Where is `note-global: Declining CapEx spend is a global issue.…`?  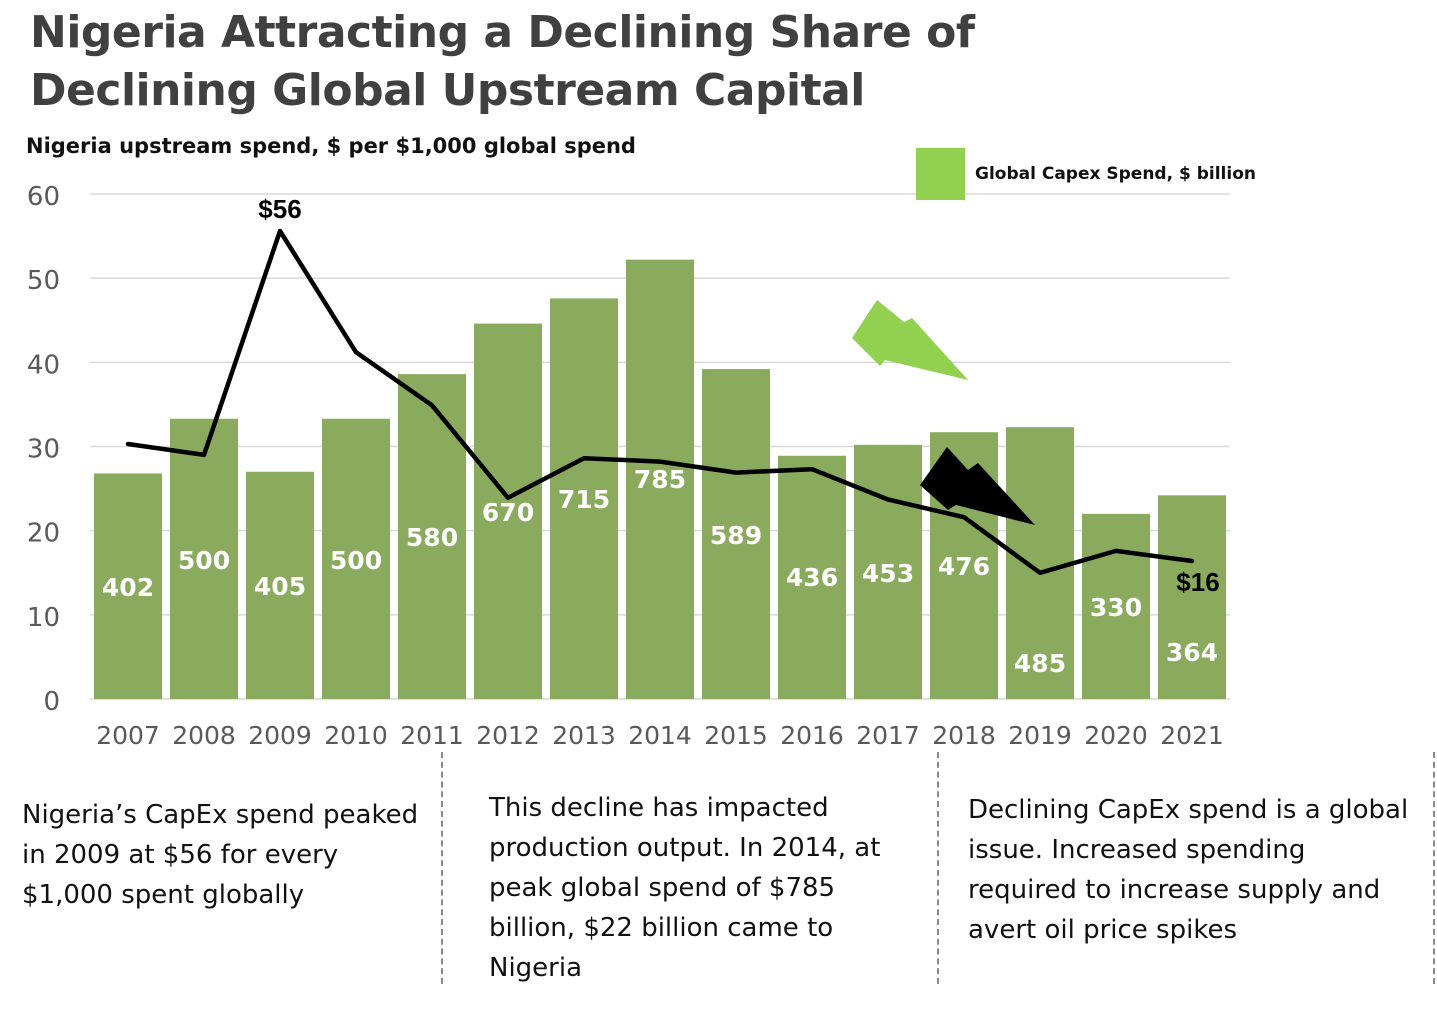
note-global: Declining CapEx spend is a global issue.… is located at coordinates (1188, 870).